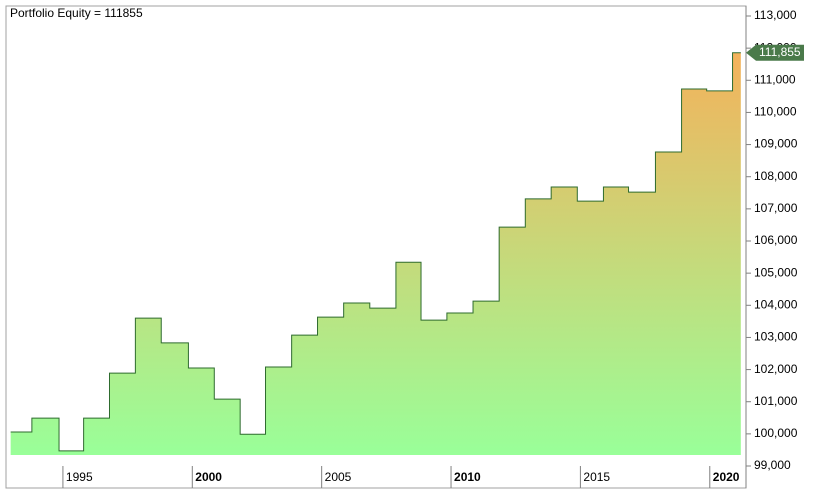 This screenshot has width=821, height=502. What do you see at coordinates (726, 477) in the screenshot?
I see `x-tick-label: 2020` at bounding box center [726, 477].